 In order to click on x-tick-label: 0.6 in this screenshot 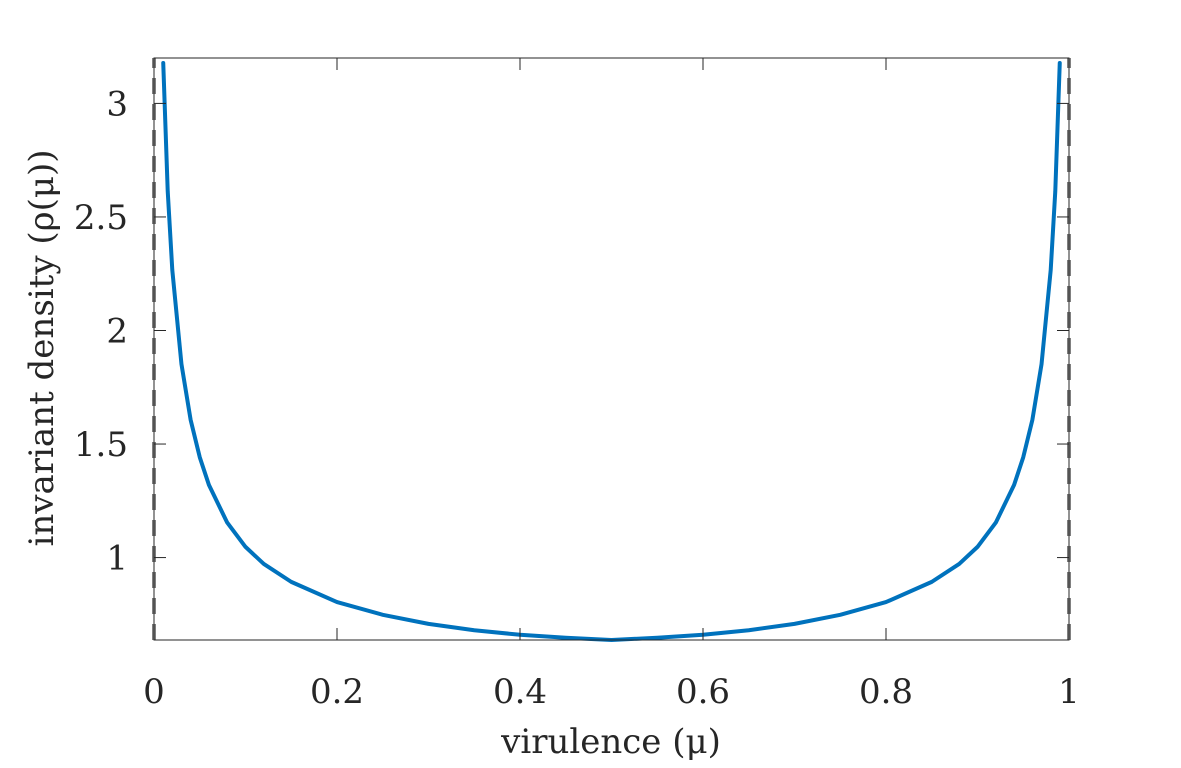, I will do `click(703, 692)`.